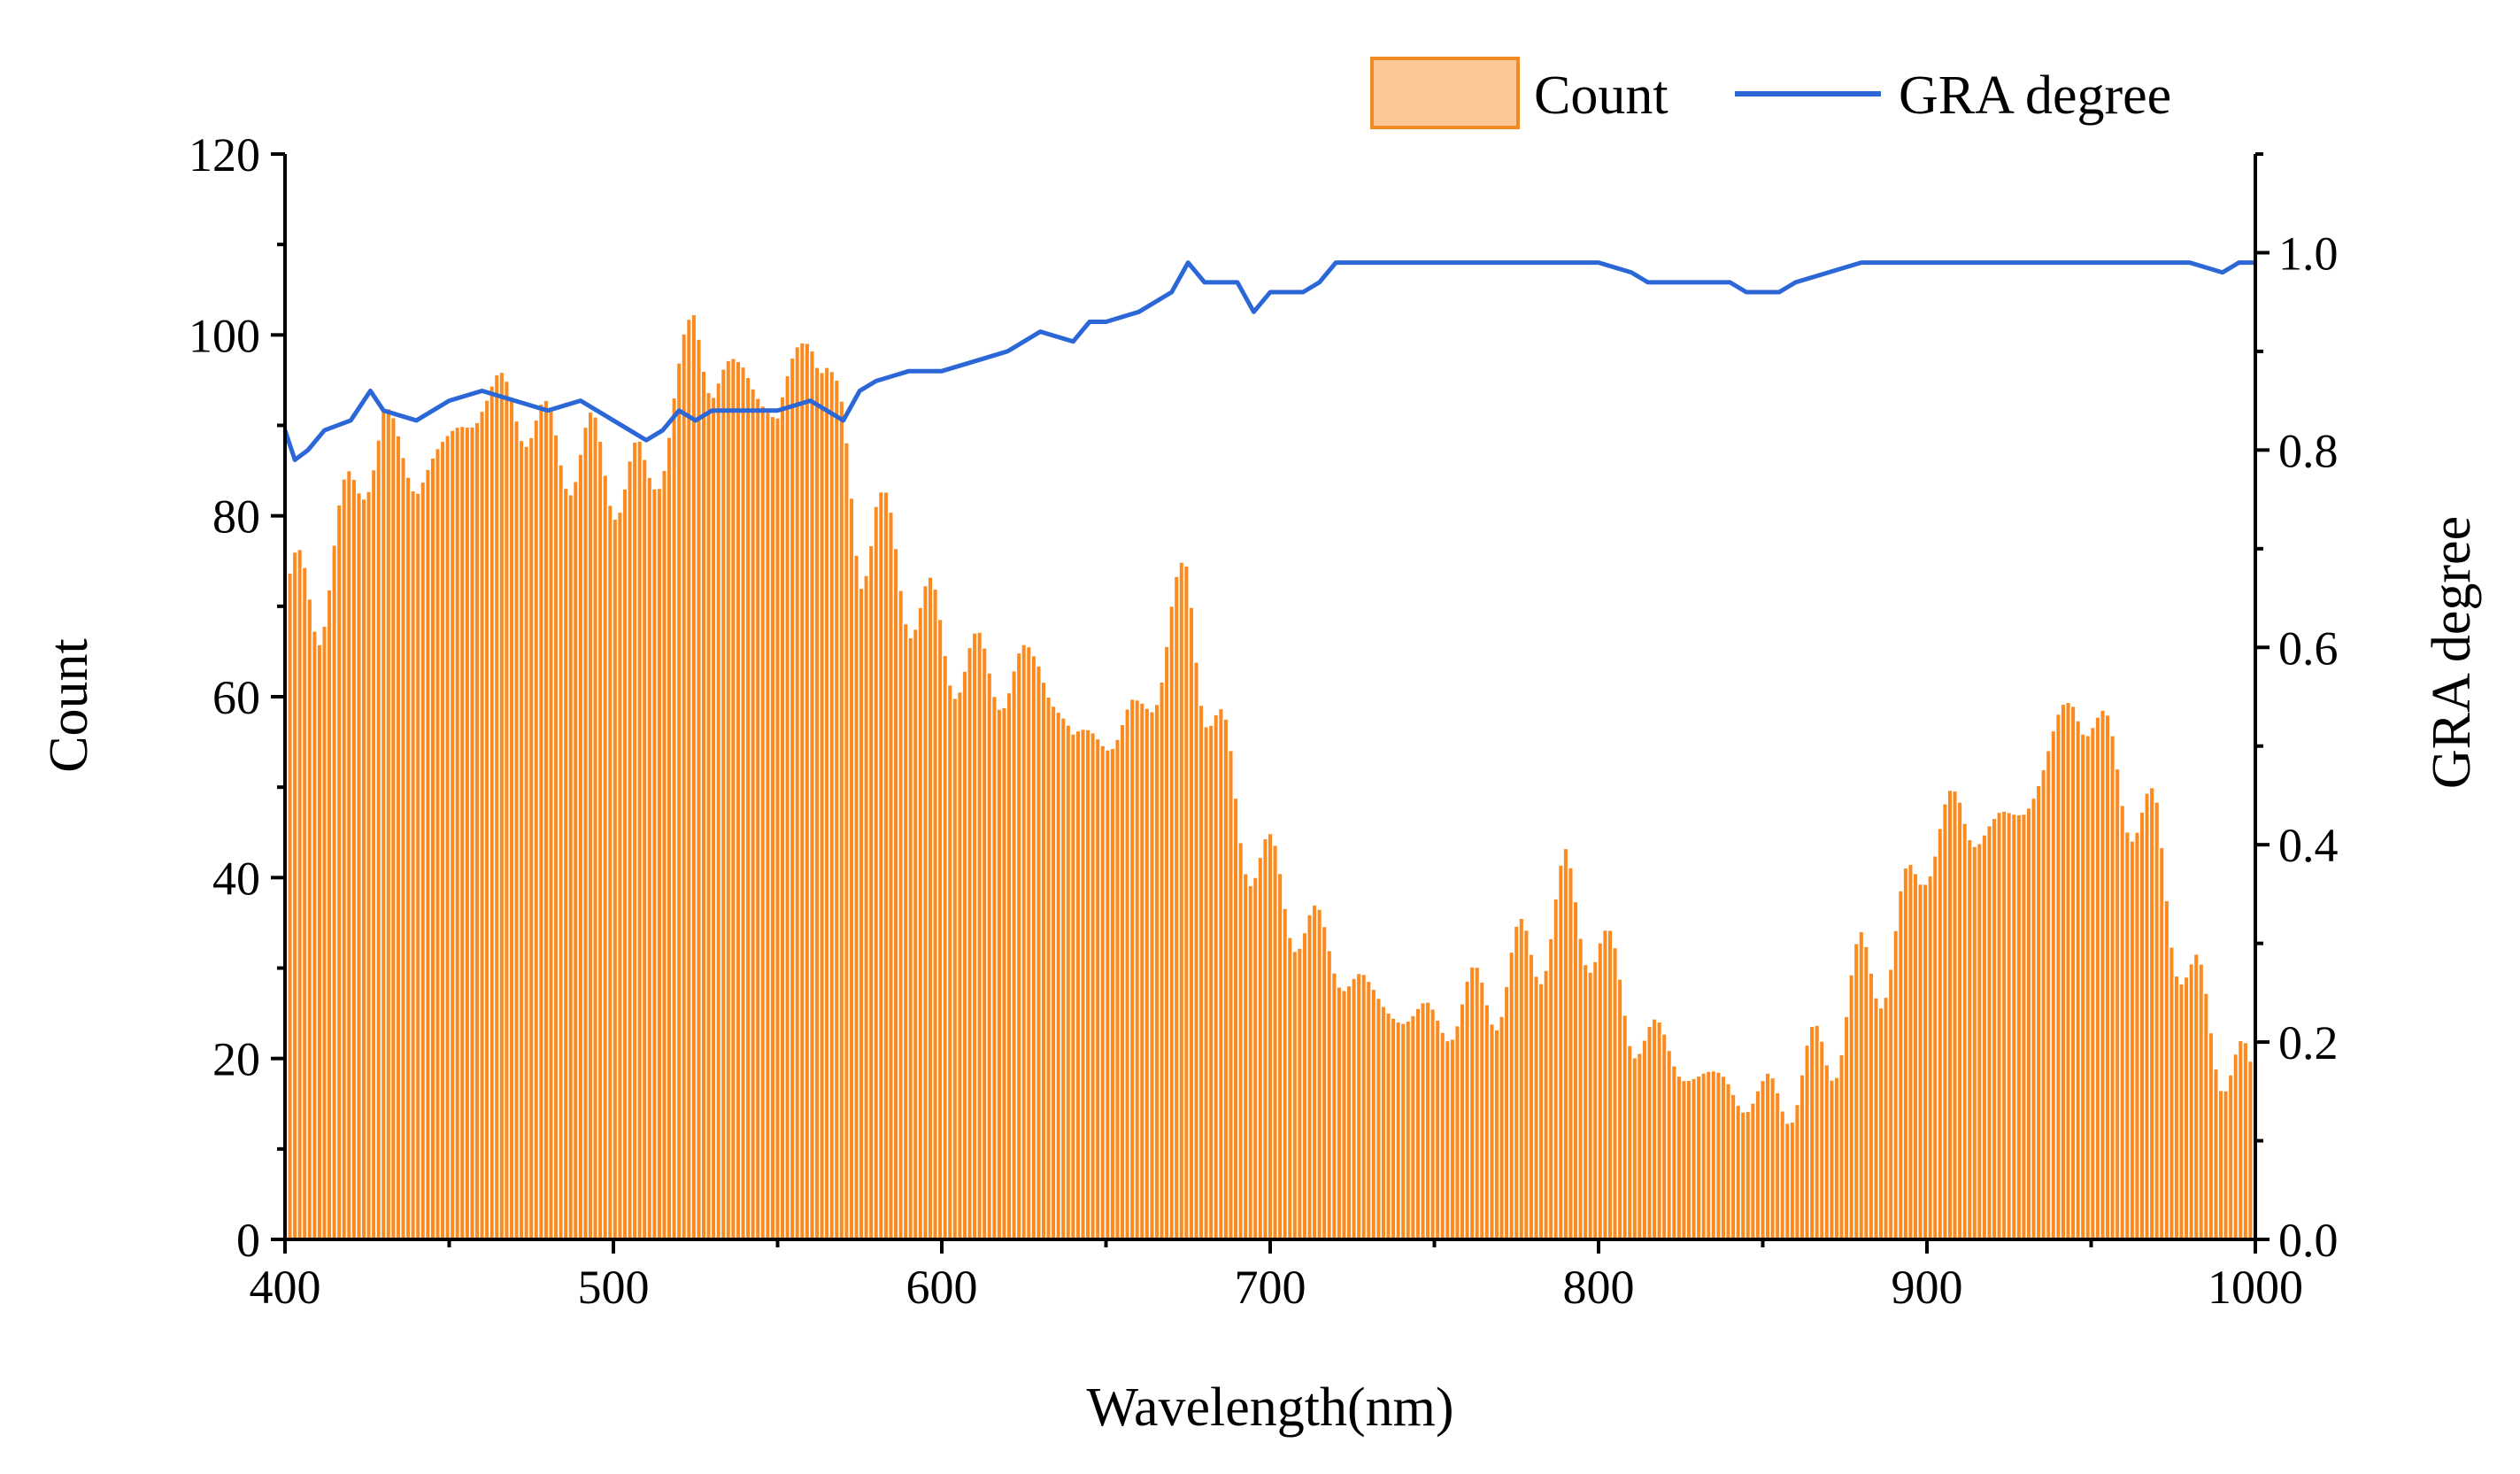  What do you see at coordinates (2255, 1287) in the screenshot?
I see `x-tick-label: 1000` at bounding box center [2255, 1287].